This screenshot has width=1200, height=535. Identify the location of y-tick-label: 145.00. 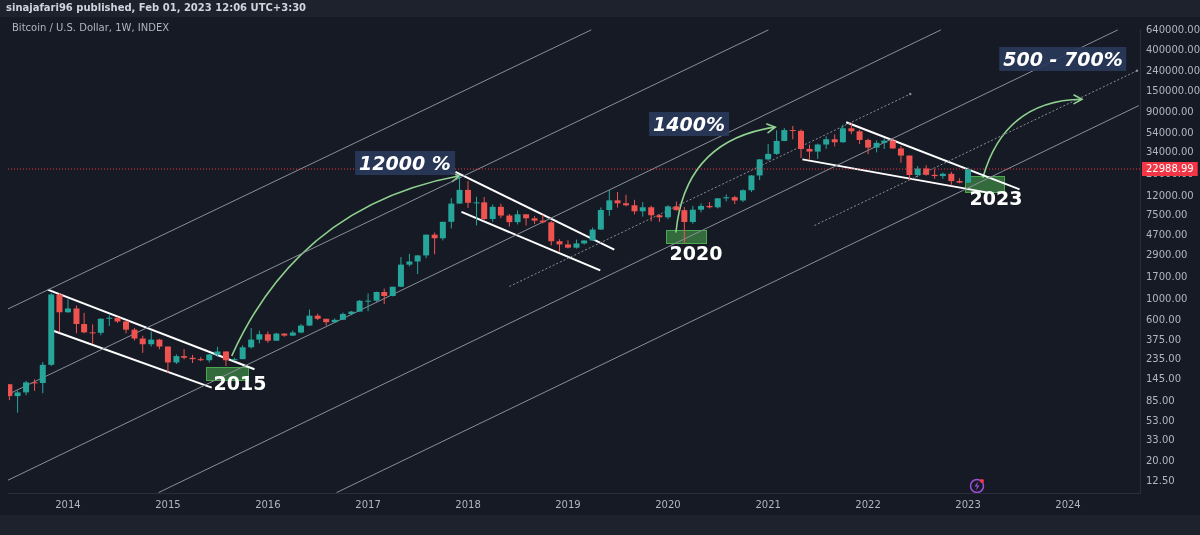
(1163, 378).